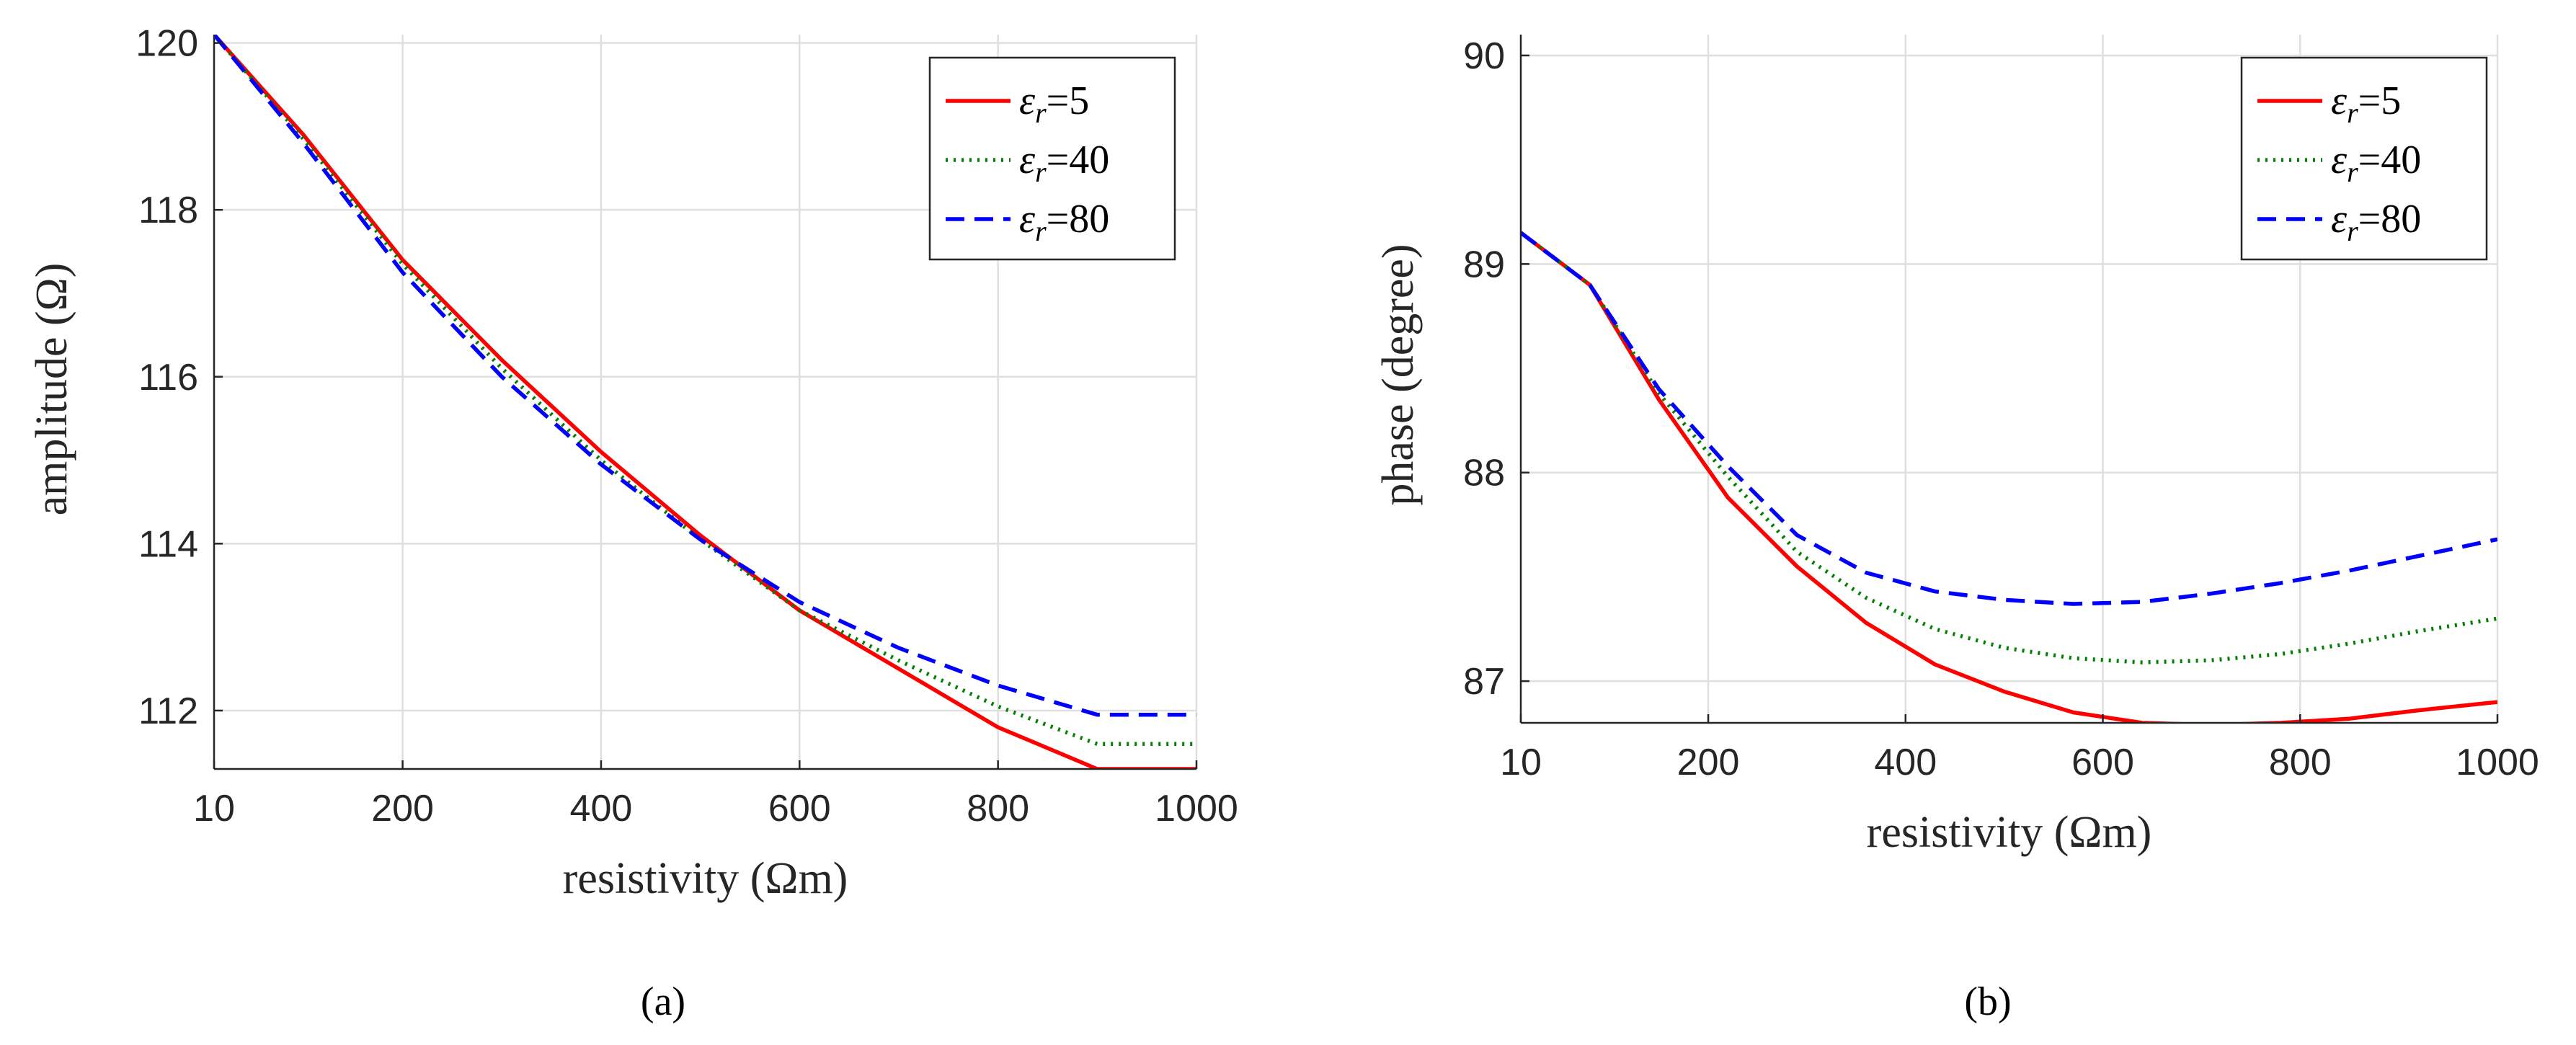 This screenshot has height=1045, width=2576. Describe the element at coordinates (167, 44) in the screenshot. I see `y-tick-label: 120` at that location.